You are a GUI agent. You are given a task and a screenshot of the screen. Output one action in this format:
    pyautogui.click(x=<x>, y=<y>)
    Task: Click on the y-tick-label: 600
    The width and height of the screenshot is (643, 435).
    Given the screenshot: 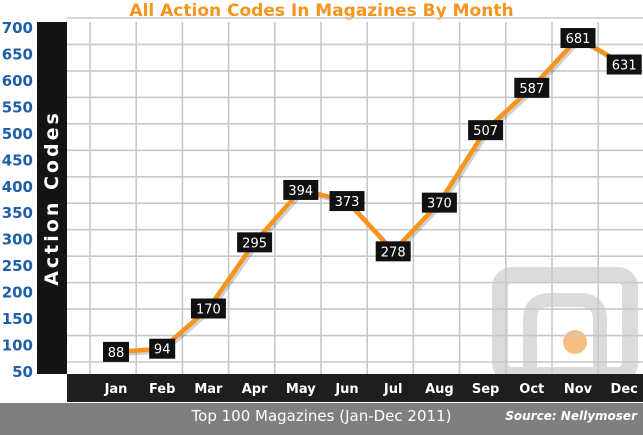 What is the action you would take?
    pyautogui.click(x=17, y=81)
    